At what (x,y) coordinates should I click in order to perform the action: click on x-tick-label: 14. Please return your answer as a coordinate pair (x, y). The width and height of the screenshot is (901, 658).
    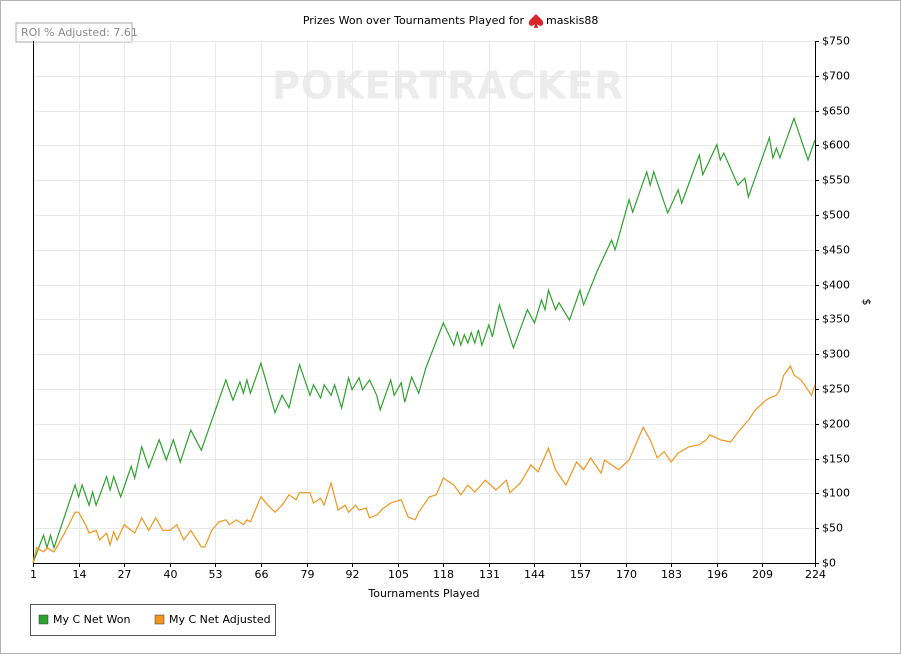
    Looking at the image, I should click on (80, 574).